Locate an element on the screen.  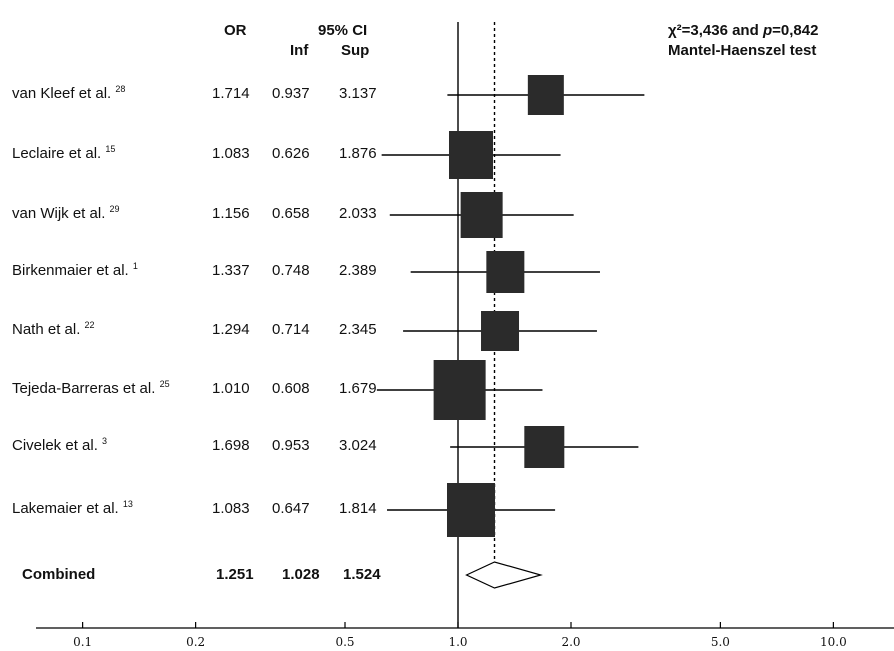
or-value: 1.294 is located at coordinates (231, 329).